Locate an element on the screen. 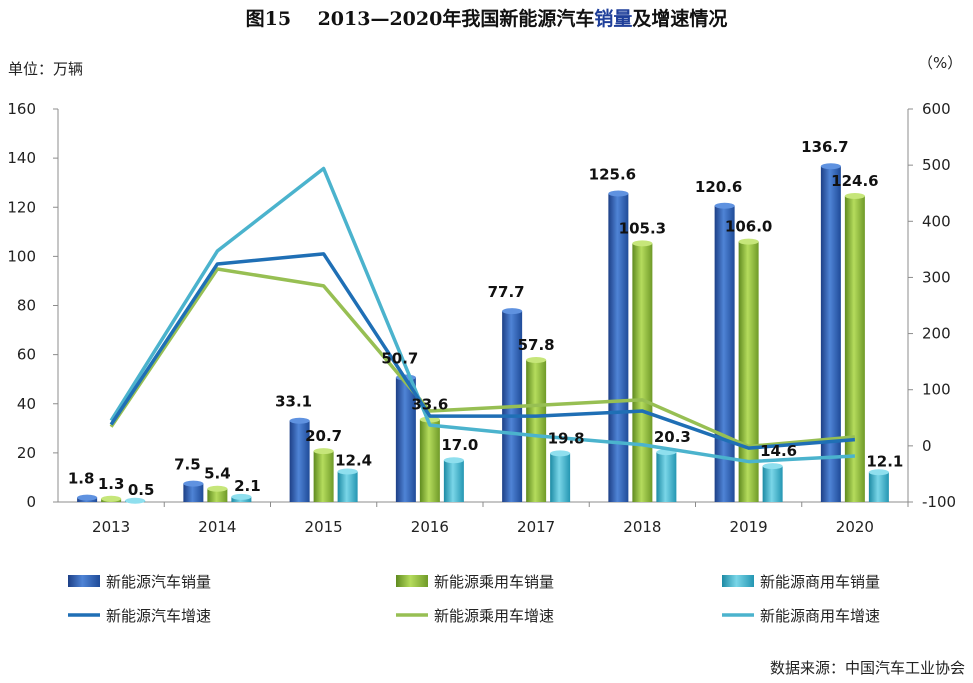  right-axis-unit: （%） is located at coordinates (940, 63).